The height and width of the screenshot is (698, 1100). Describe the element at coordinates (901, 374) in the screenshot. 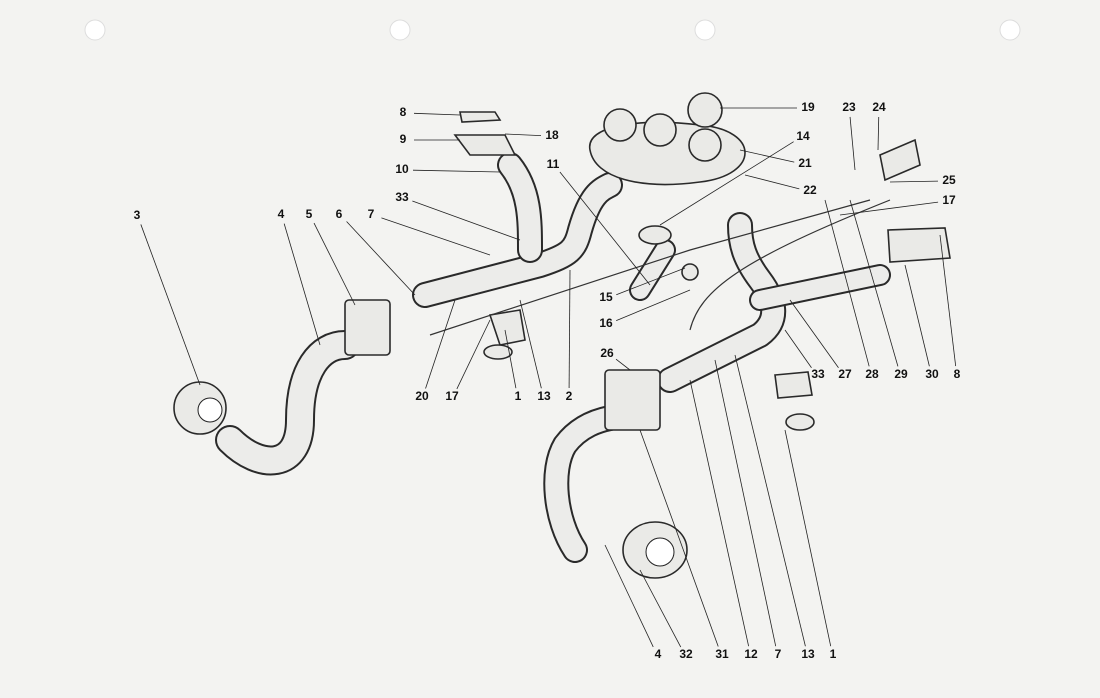

I see `callout-label: 29` at that location.